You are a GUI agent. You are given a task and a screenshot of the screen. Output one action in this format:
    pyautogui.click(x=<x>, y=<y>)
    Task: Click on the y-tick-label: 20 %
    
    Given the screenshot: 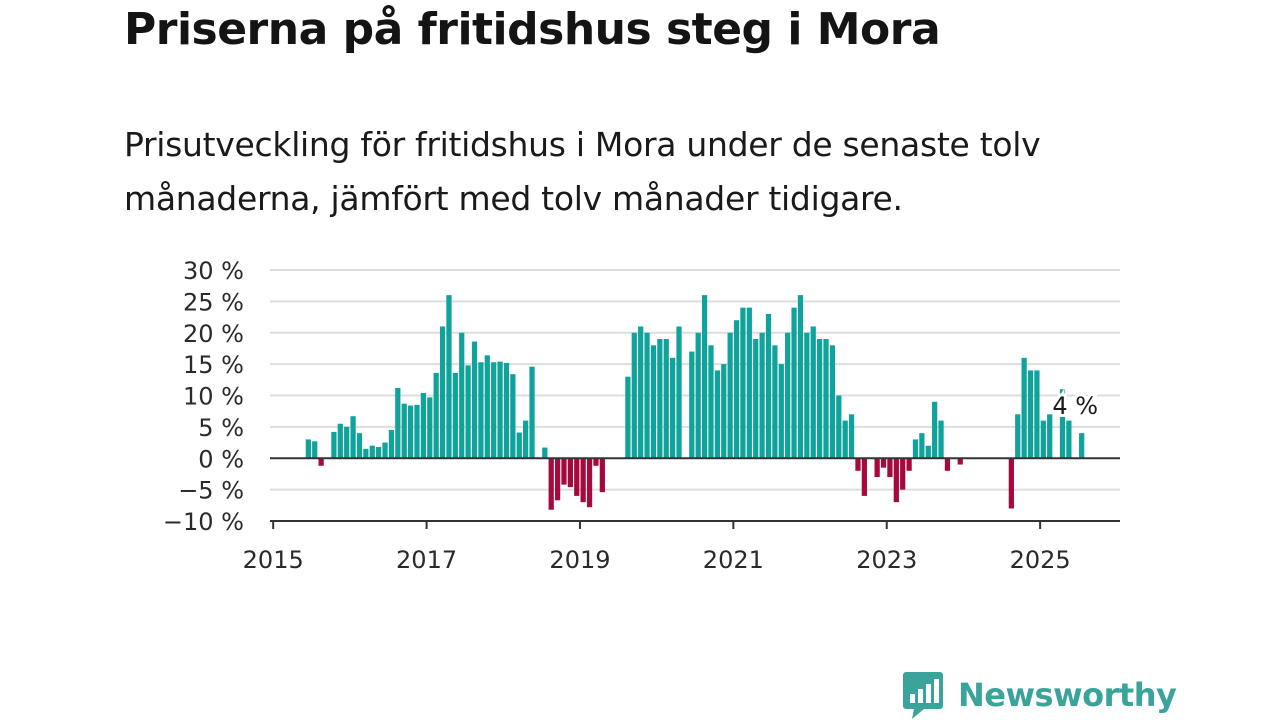 What is the action you would take?
    pyautogui.click(x=213, y=334)
    